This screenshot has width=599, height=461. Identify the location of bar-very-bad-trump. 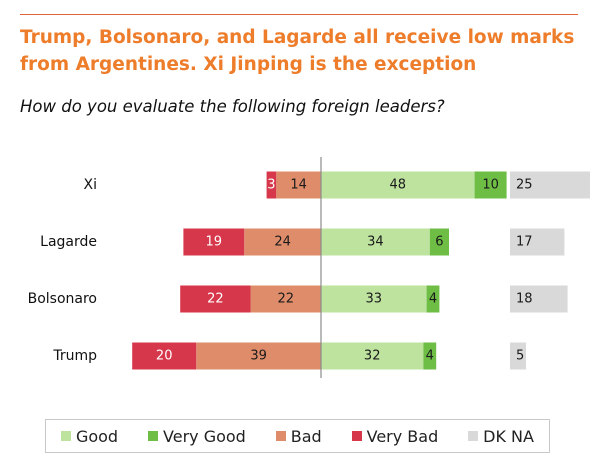
(164, 356).